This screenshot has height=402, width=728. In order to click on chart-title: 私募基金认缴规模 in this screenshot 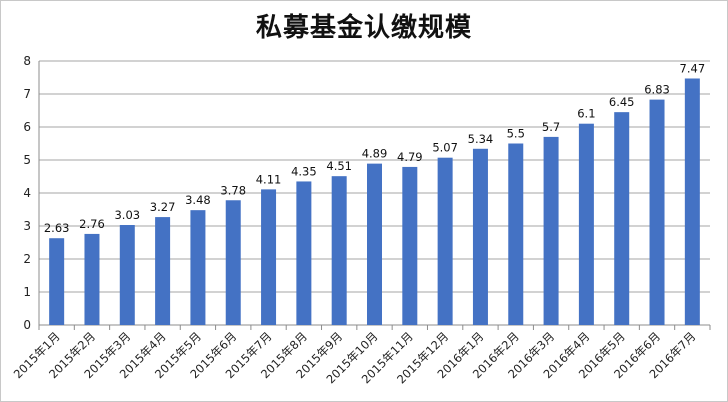, I will do `click(363, 28)`.